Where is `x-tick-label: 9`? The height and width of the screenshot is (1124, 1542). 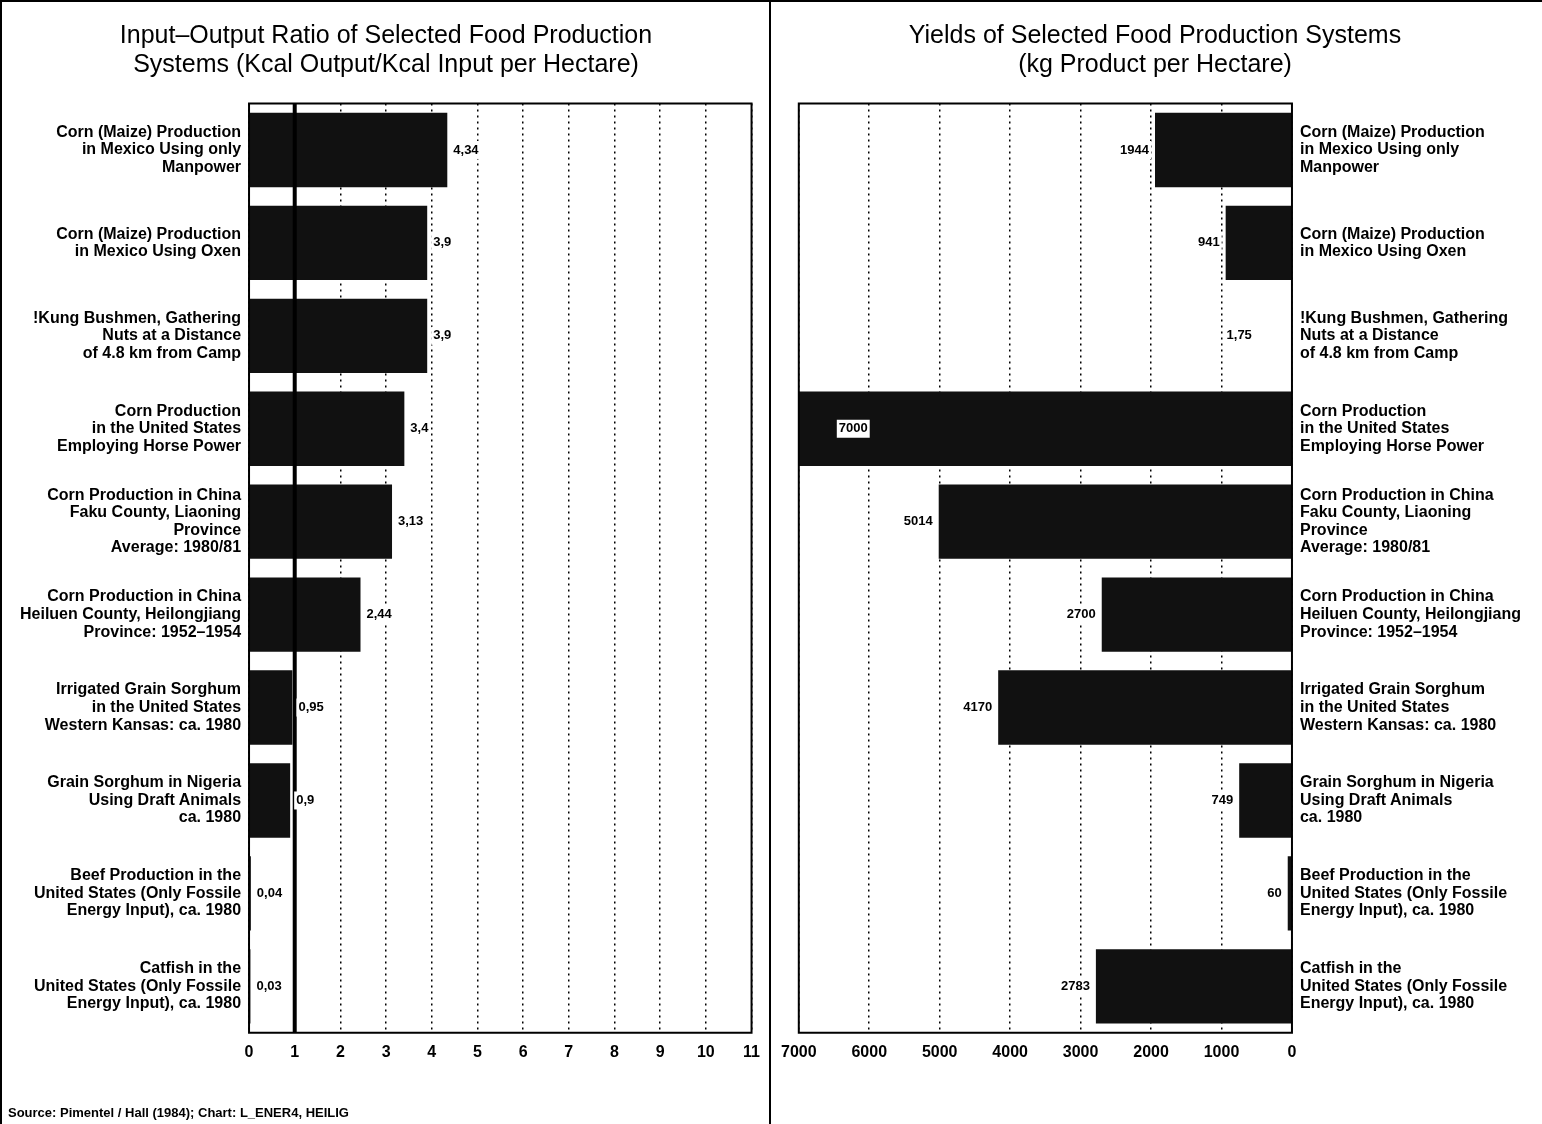
x-tick-label: 9 is located at coordinates (660, 1051).